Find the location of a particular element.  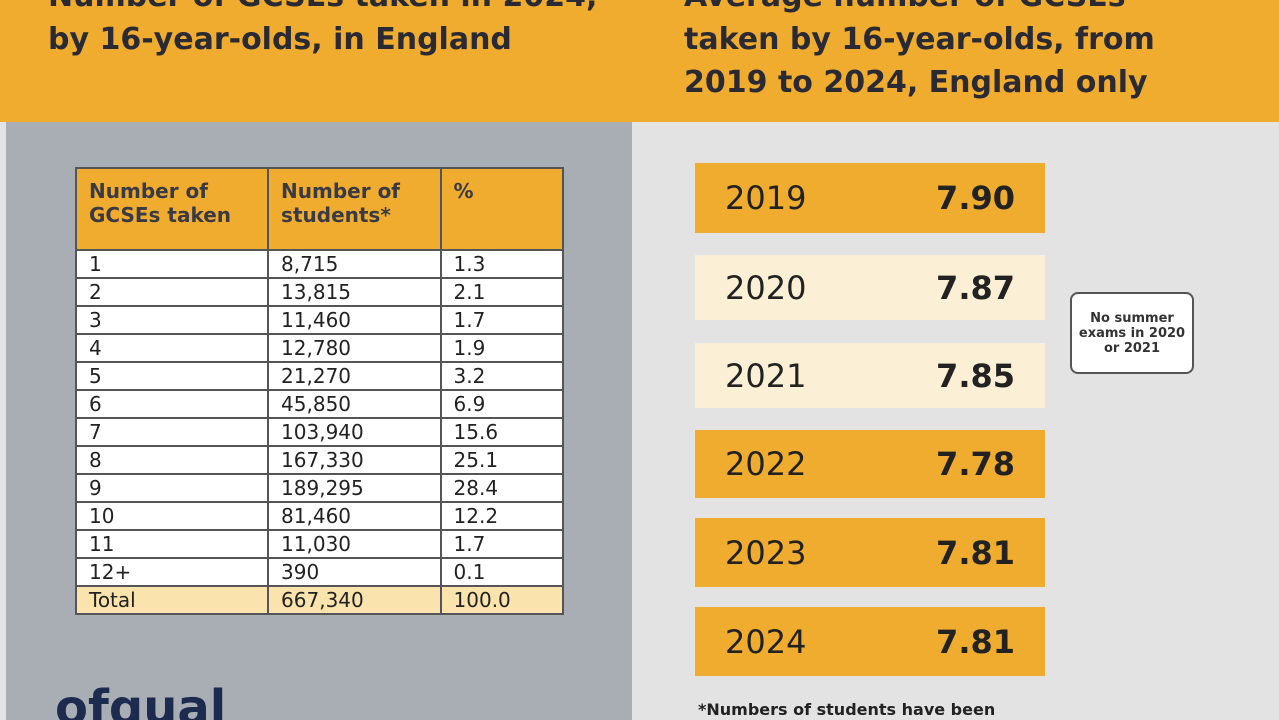

table-cell: 3 is located at coordinates (172, 320).